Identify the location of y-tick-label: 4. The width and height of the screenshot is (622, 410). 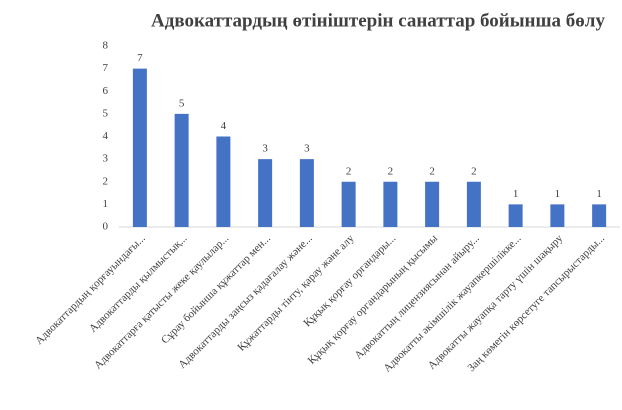
(106, 136).